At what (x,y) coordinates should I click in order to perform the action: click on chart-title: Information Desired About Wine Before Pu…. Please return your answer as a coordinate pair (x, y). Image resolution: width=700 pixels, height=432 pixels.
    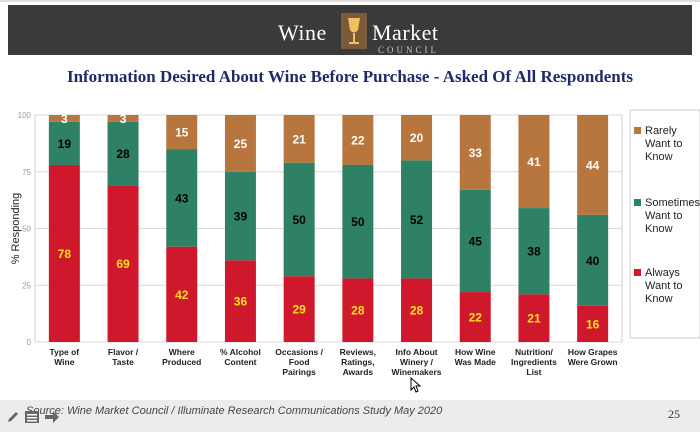
    Looking at the image, I should click on (350, 76).